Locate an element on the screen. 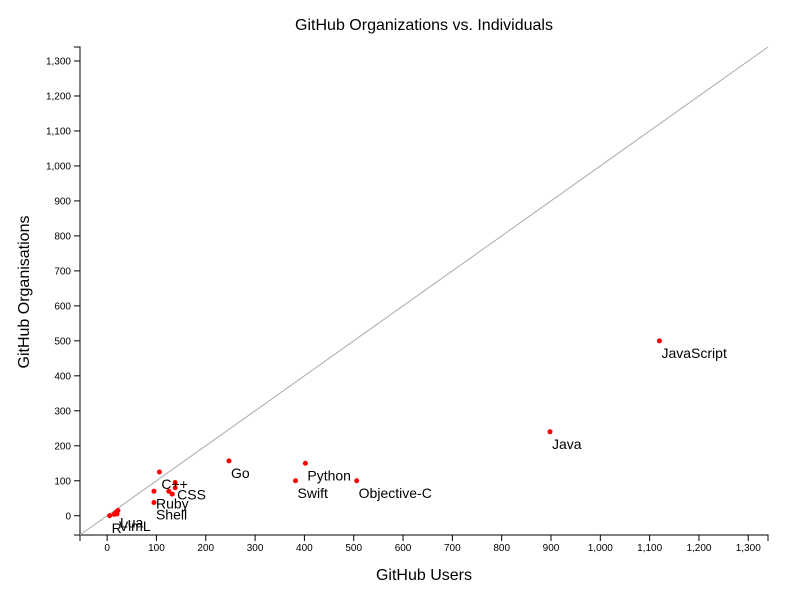 This screenshot has height=600, width=800. data-point-c is located at coordinates (159, 472).